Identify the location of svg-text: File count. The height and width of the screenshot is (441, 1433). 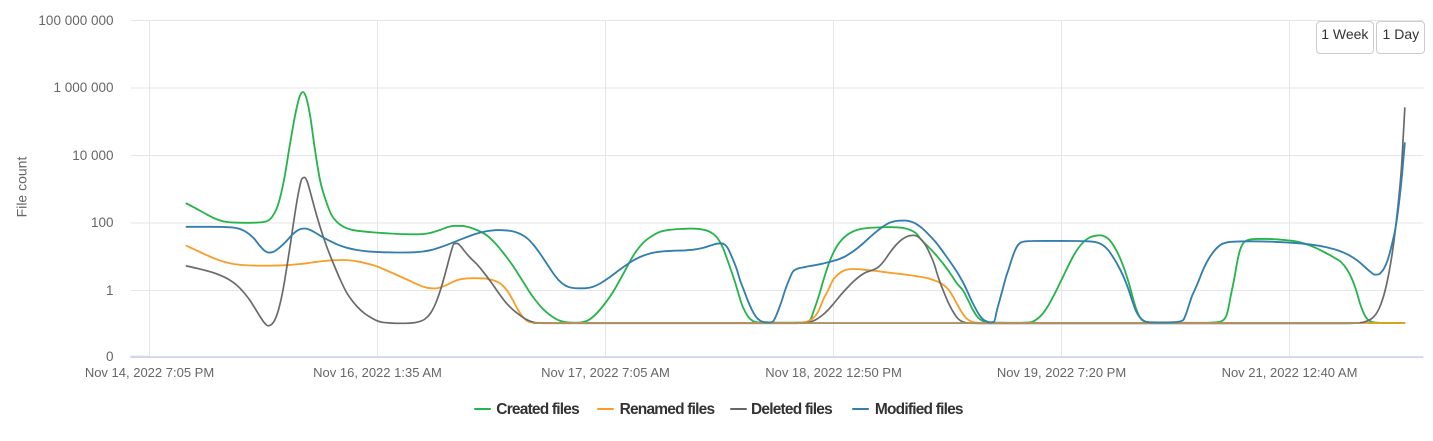
(22, 187).